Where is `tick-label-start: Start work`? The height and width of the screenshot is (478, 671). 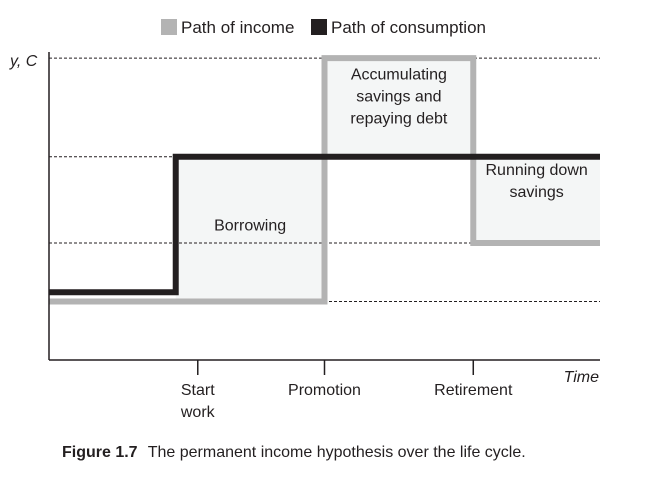 tick-label-start: Start work is located at coordinates (198, 401).